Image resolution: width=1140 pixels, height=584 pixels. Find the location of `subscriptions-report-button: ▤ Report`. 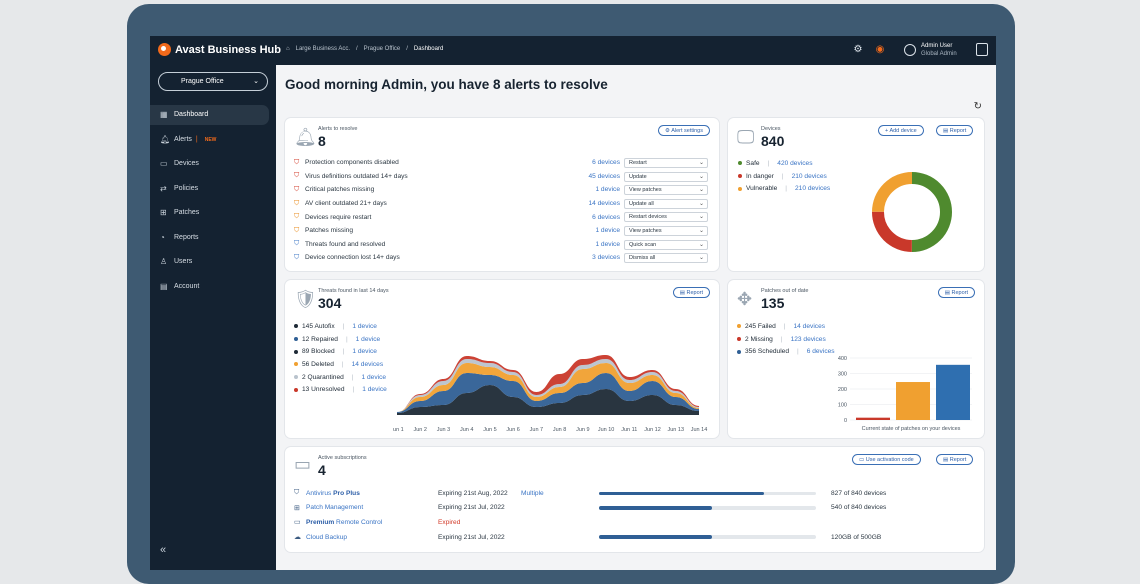

subscriptions-report-button: ▤ Report is located at coordinates (955, 459).